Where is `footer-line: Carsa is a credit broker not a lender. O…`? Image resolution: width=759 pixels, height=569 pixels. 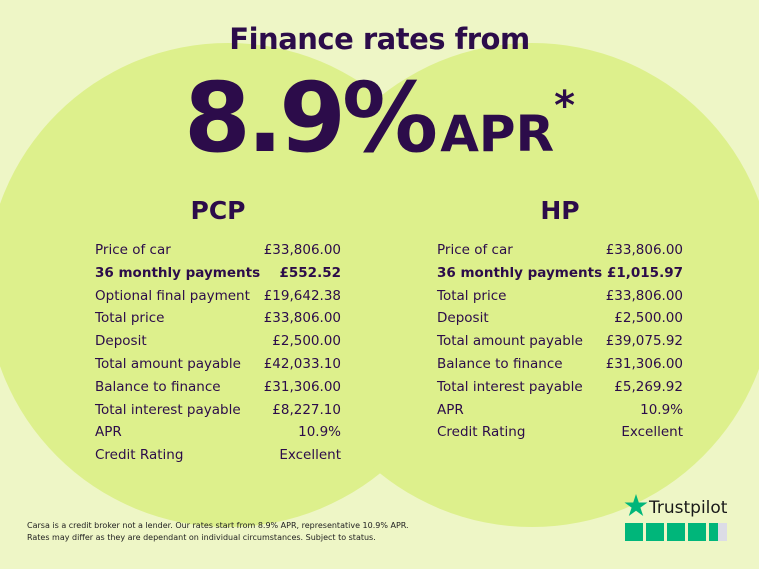
footer-line: Carsa is a credit broker not a lender. O… is located at coordinates (218, 525).